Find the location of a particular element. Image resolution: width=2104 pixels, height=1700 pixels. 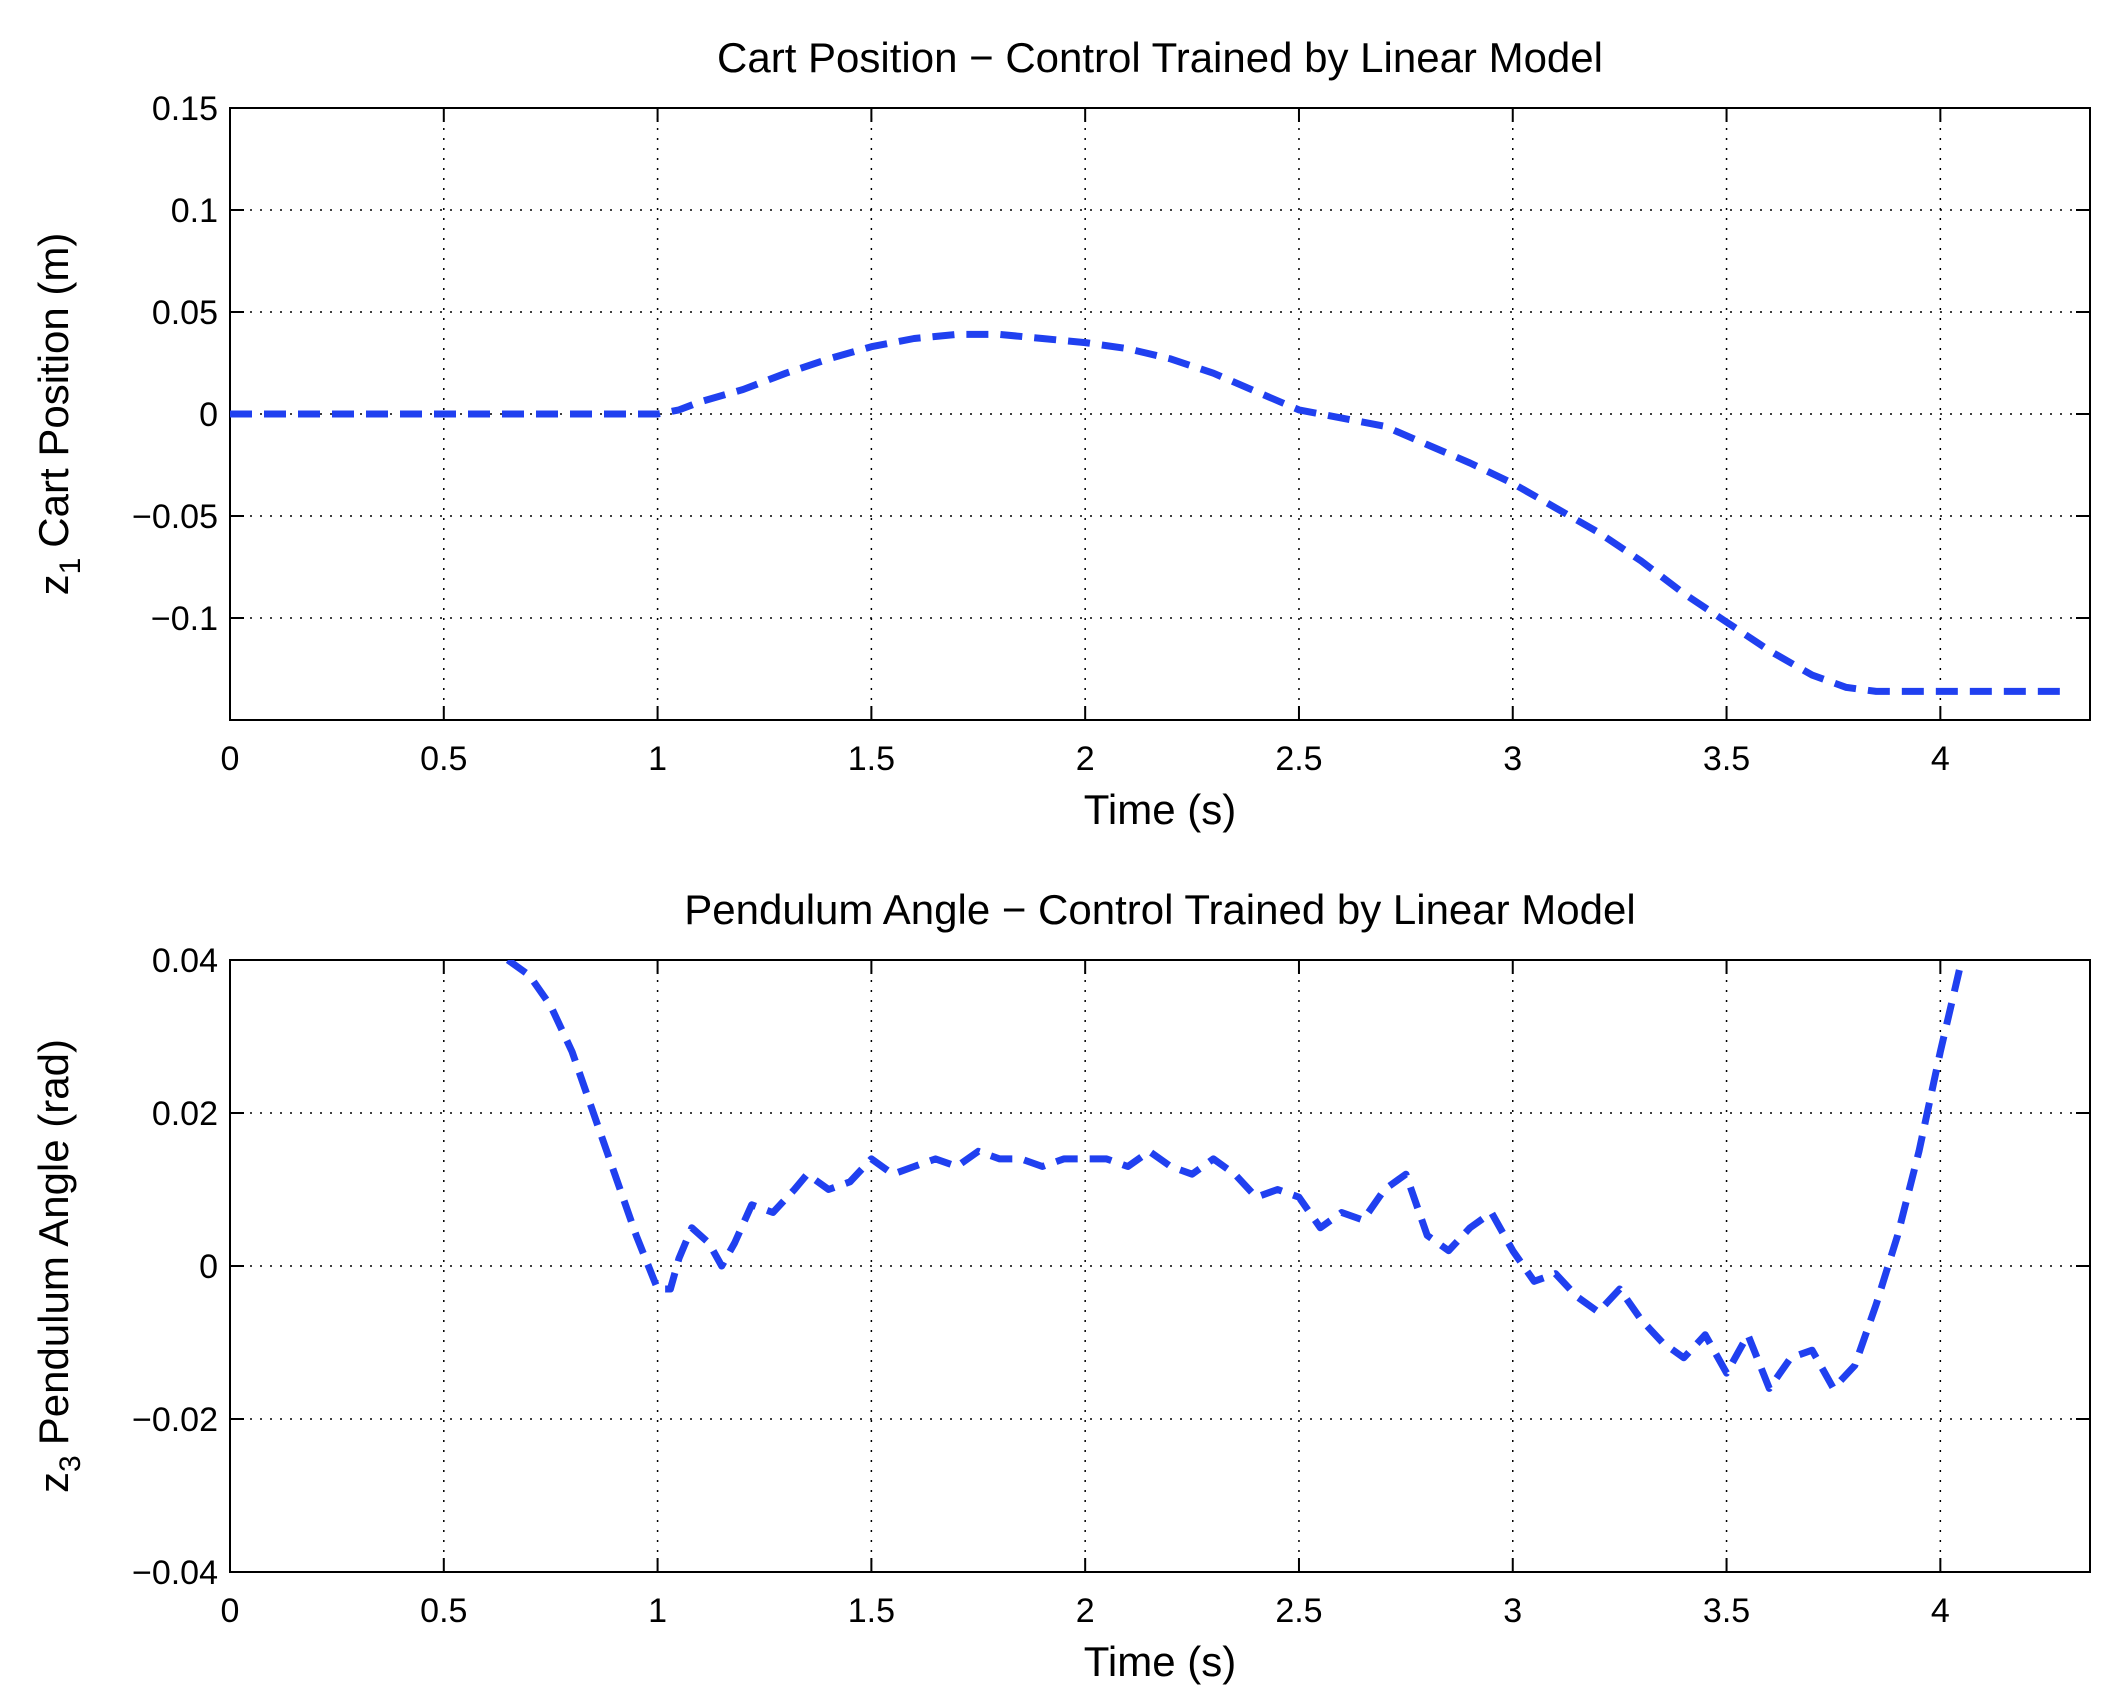

pendulum-angle-x-tick-label: 2 is located at coordinates (1085, 1611).